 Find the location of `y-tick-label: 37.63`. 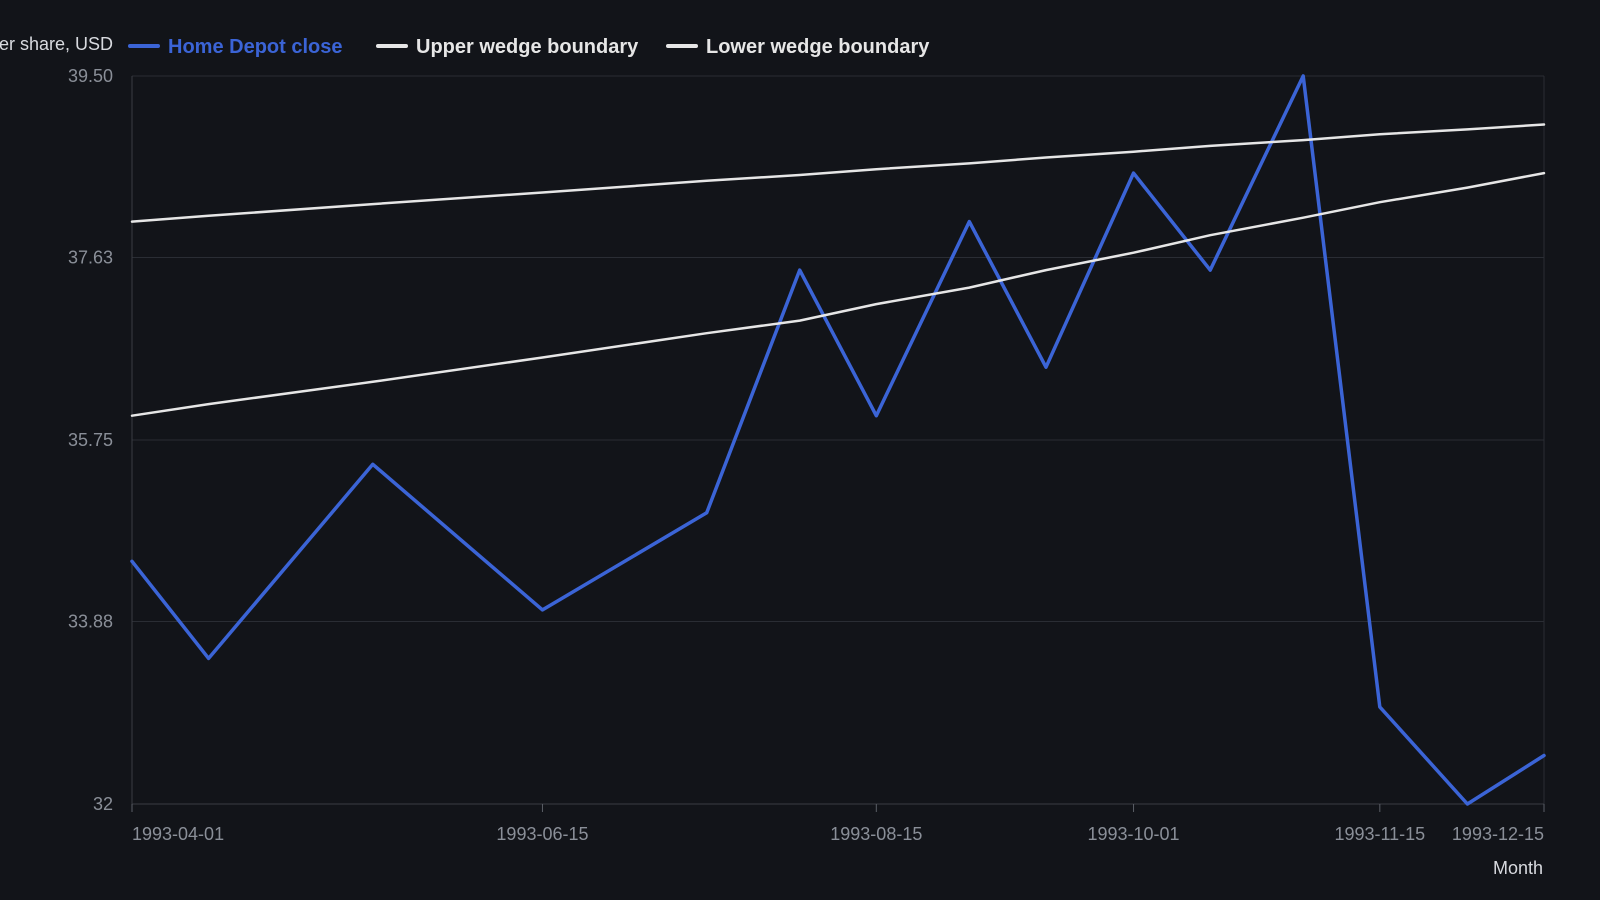

y-tick-label: 37.63 is located at coordinates (90, 258).